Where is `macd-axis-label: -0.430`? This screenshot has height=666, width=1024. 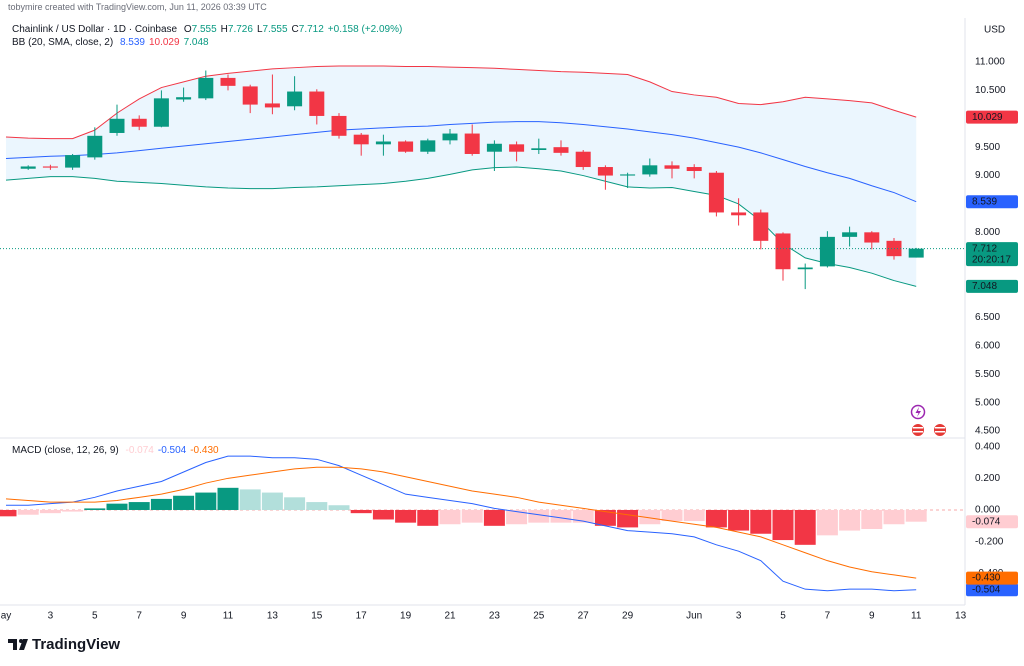
macd-axis-label: -0.430 is located at coordinates (986, 578).